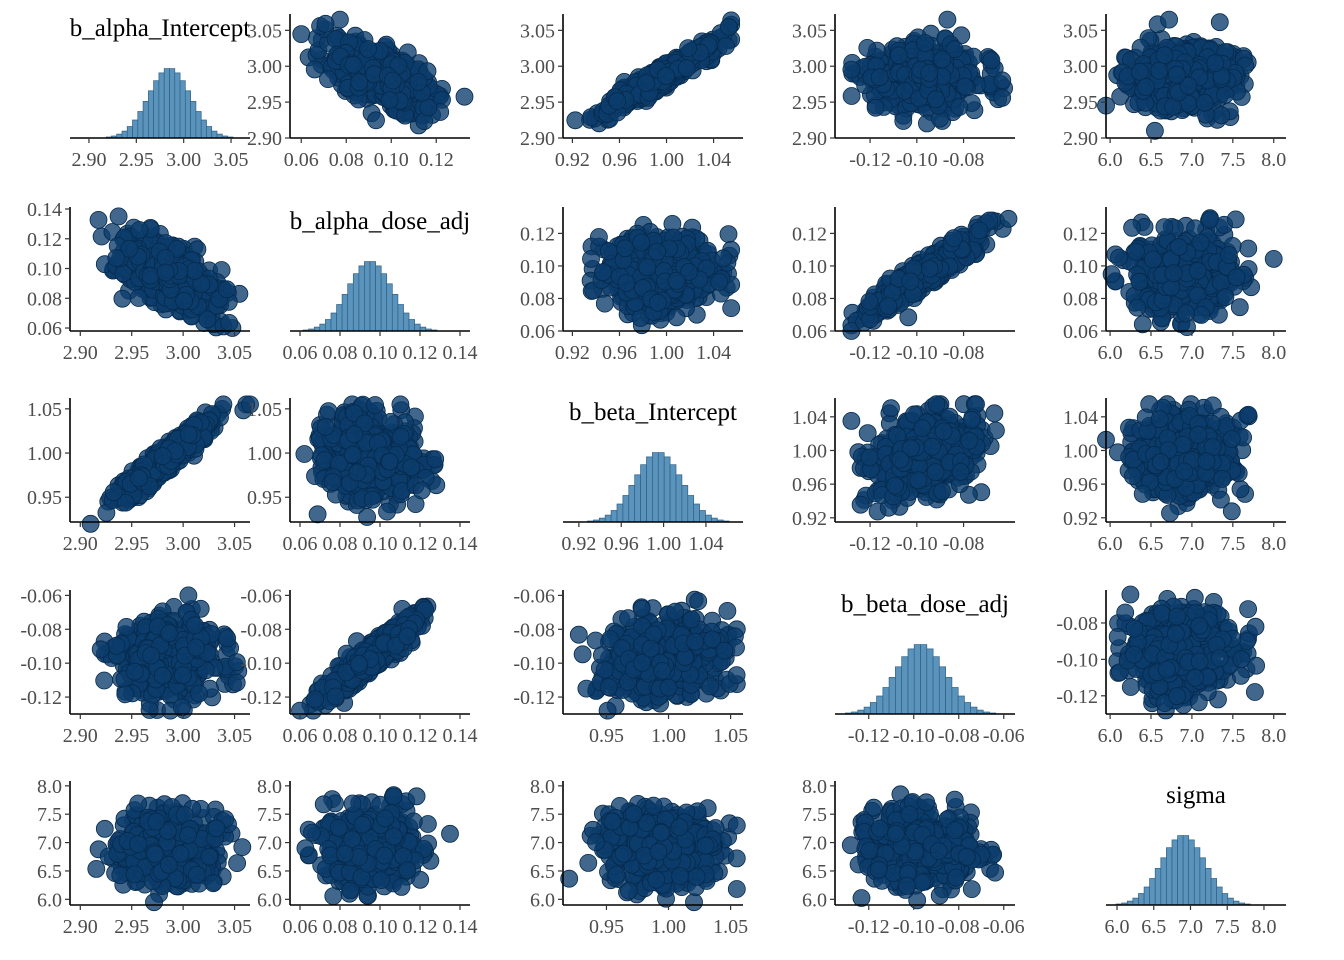 The image size is (1344, 960). Describe the element at coordinates (1273, 160) in the screenshot. I see `x-tick-label: 8.0` at that location.